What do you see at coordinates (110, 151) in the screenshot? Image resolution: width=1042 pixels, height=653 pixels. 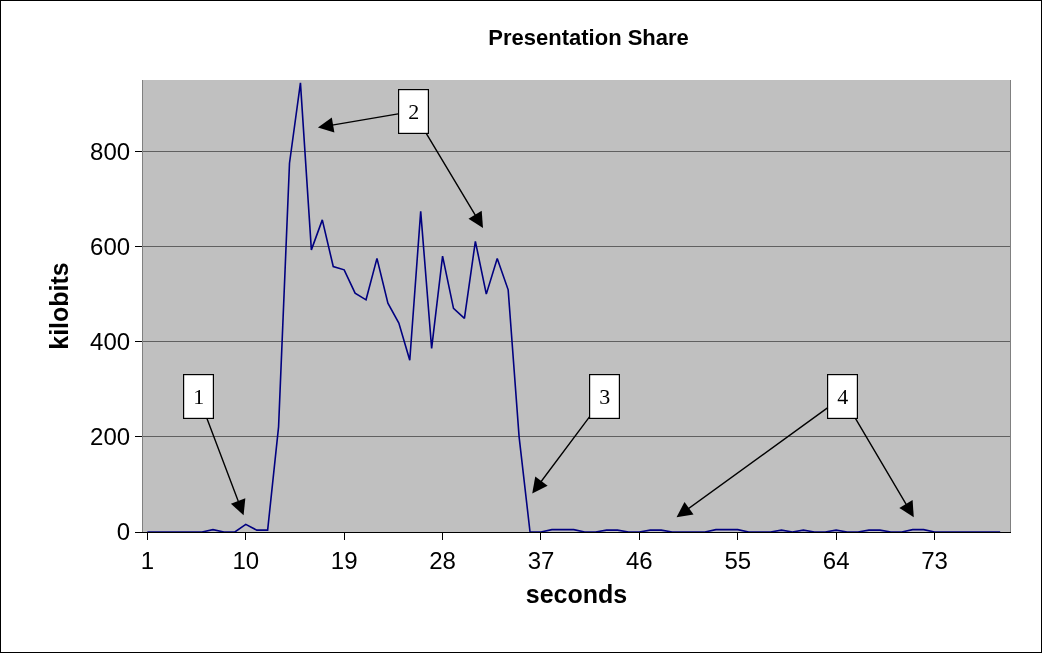 I see `y-tick-label: 800` at bounding box center [110, 151].